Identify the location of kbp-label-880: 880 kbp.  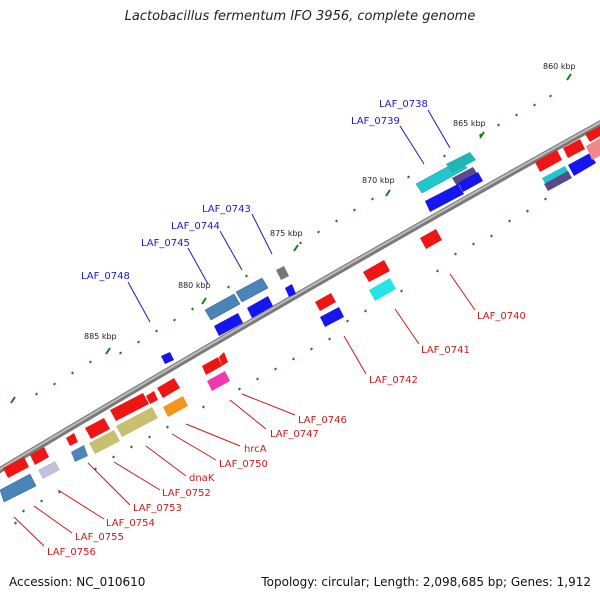
(194, 285).